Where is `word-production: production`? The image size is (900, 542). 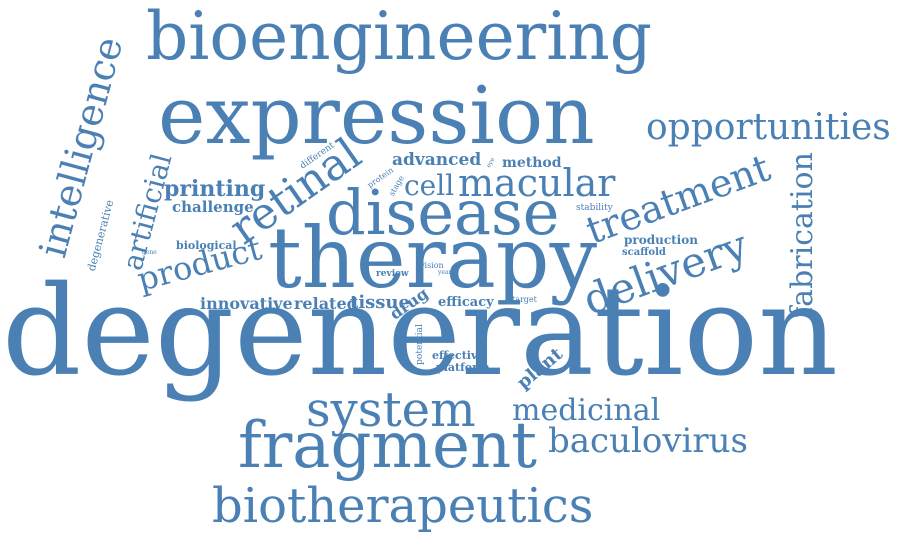
word-production: production is located at coordinates (661, 240).